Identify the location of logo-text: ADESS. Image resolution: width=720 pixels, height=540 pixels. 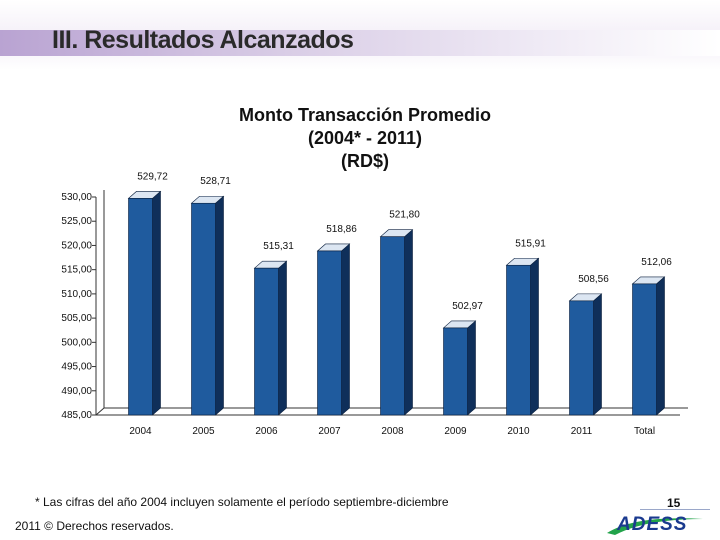
(652, 524).